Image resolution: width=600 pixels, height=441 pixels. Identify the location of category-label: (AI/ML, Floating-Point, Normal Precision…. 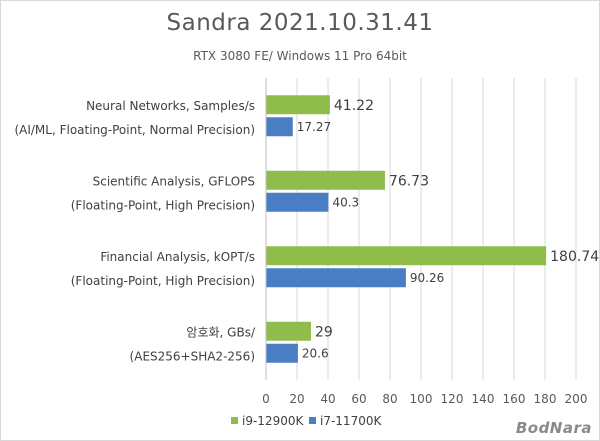
(134, 130).